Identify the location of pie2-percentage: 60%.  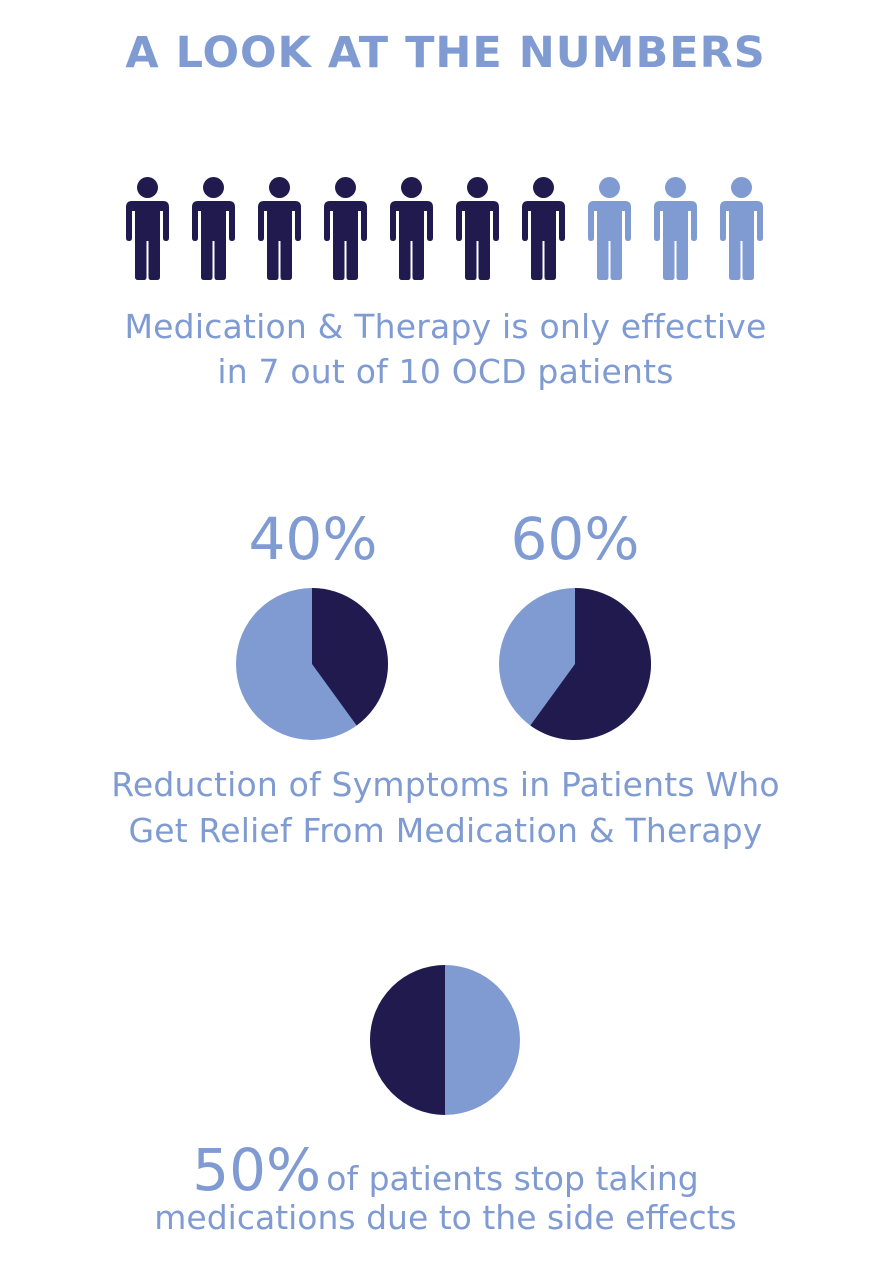
(575, 539).